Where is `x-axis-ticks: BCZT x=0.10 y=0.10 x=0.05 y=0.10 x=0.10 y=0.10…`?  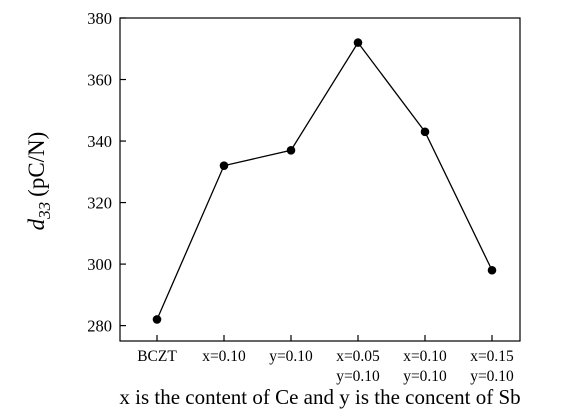
x-axis-ticks: BCZT x=0.10 y=0.10 x=0.05 y=0.10 x=0.10 y=0.10… is located at coordinates (325, 360).